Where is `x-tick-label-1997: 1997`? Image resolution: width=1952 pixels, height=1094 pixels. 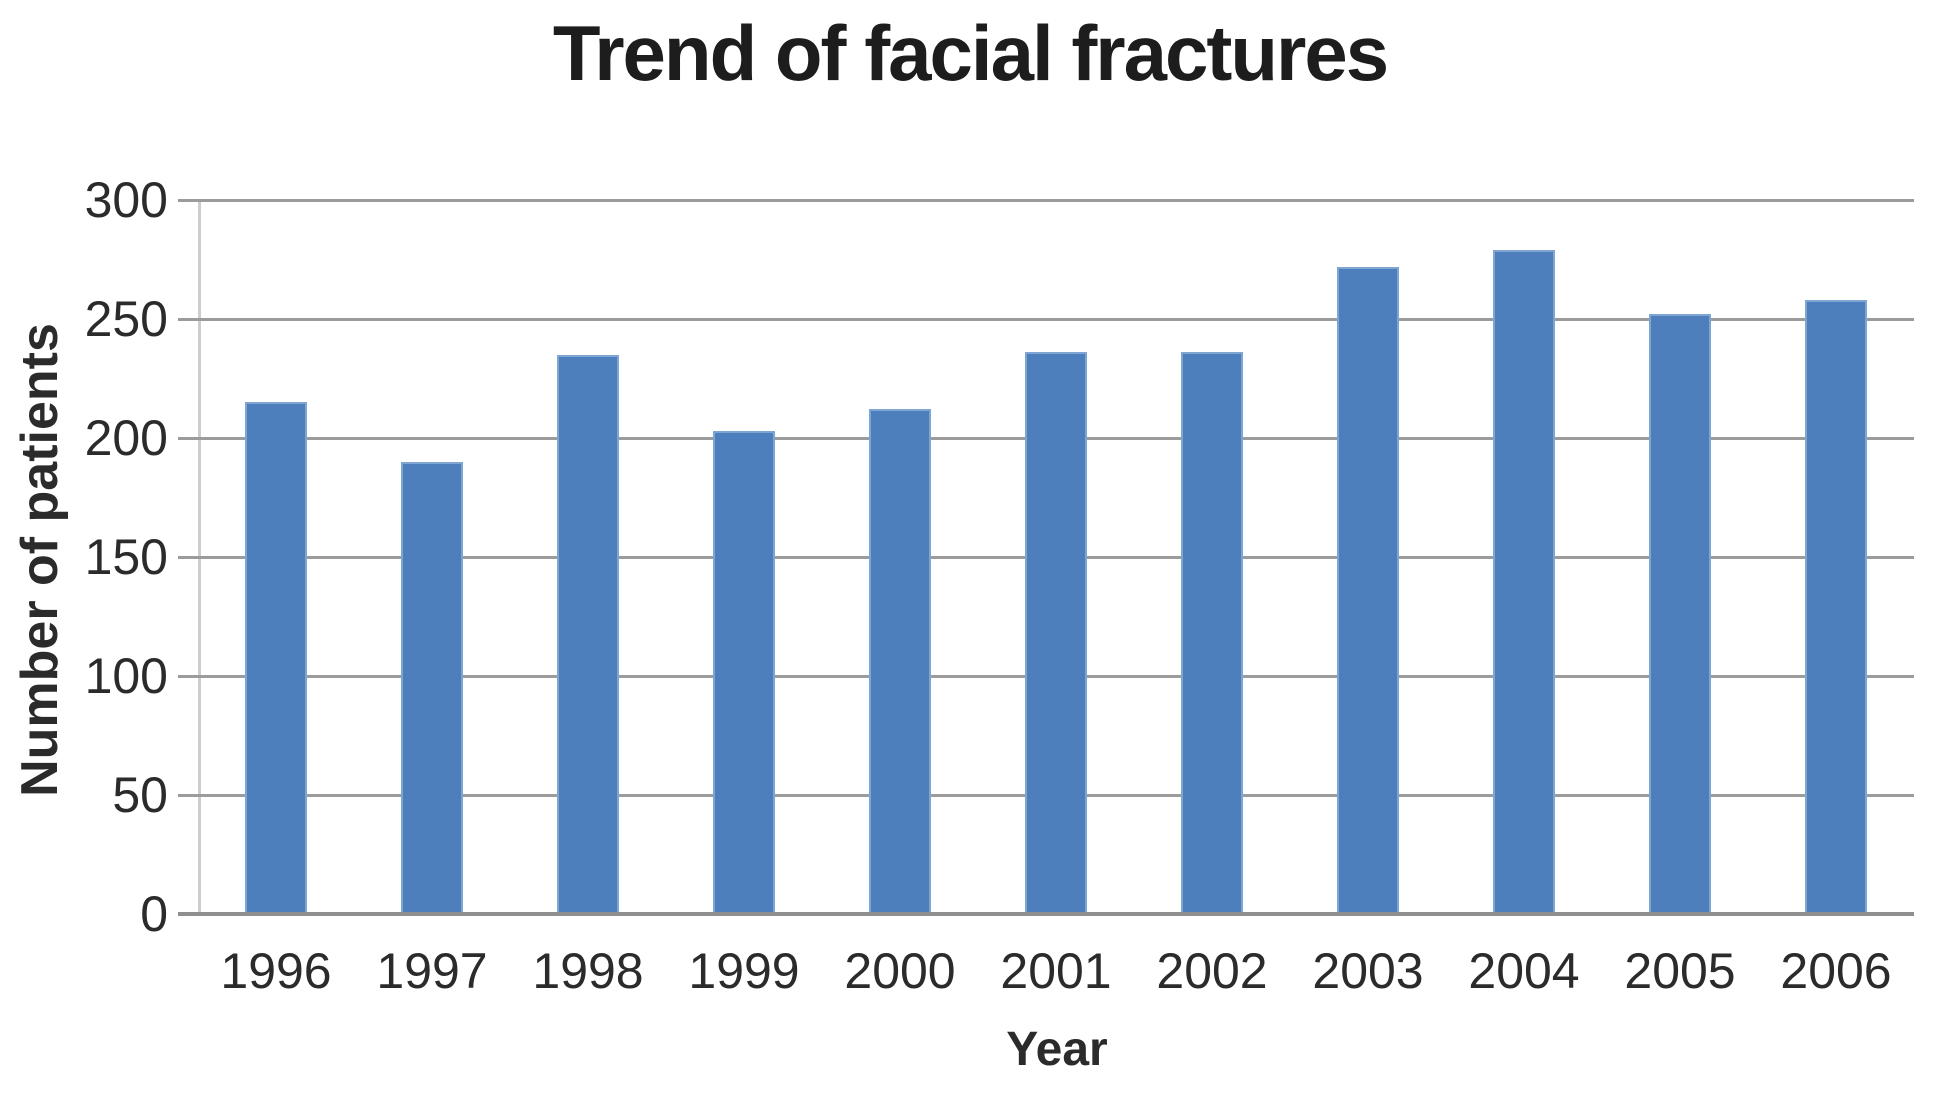
x-tick-label-1997: 1997 is located at coordinates (432, 971).